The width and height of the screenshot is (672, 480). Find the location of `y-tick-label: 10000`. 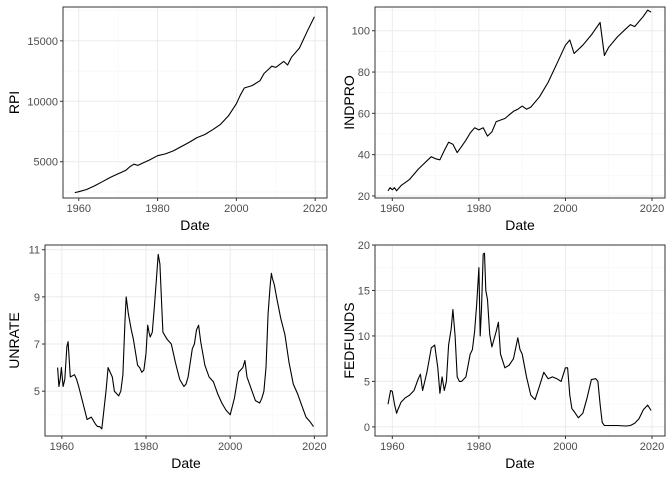

y-tick-label: 10000 is located at coordinates (42, 102).